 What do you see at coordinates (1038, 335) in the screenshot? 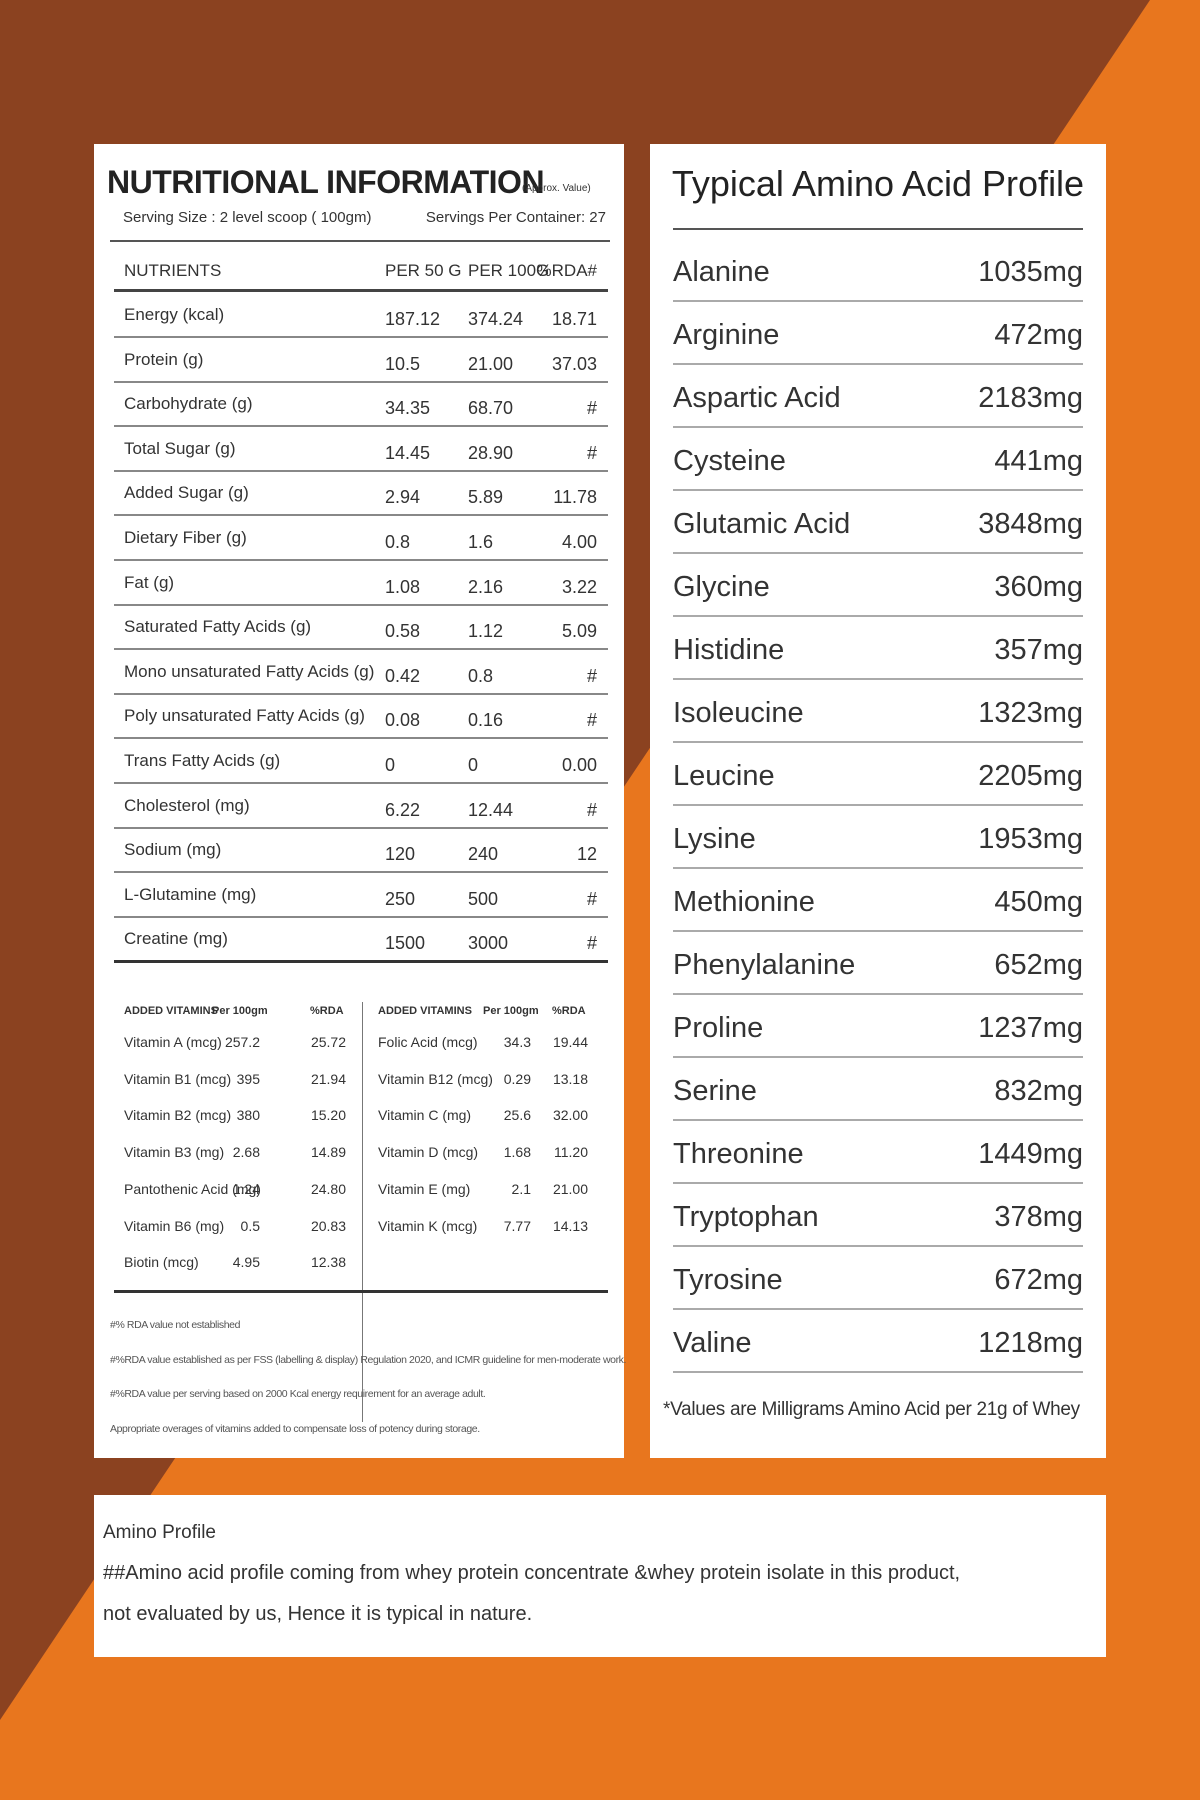
I see `amino-value: 472mg` at bounding box center [1038, 335].